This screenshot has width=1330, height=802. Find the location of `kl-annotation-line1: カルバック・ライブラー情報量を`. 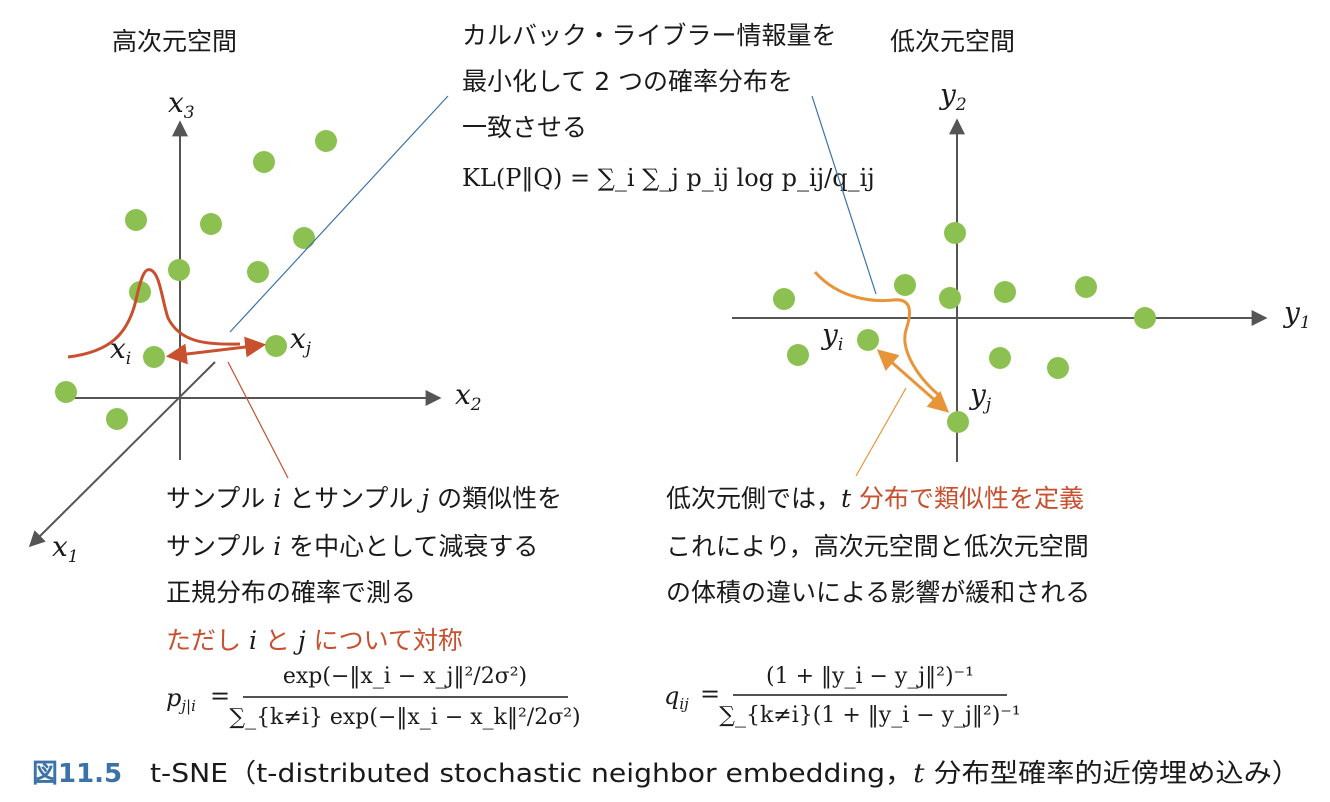

kl-annotation-line1: カルバック・ライブラー情報量を is located at coordinates (649, 35).